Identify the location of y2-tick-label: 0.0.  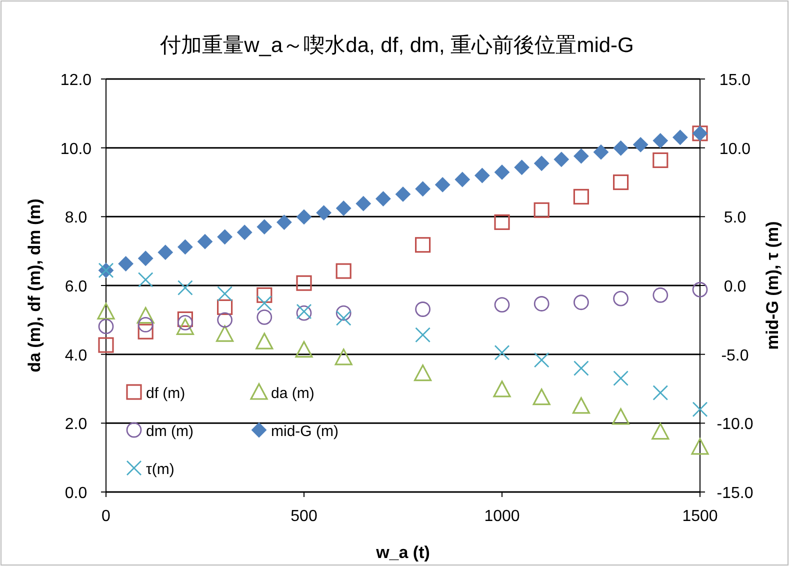
(735, 287).